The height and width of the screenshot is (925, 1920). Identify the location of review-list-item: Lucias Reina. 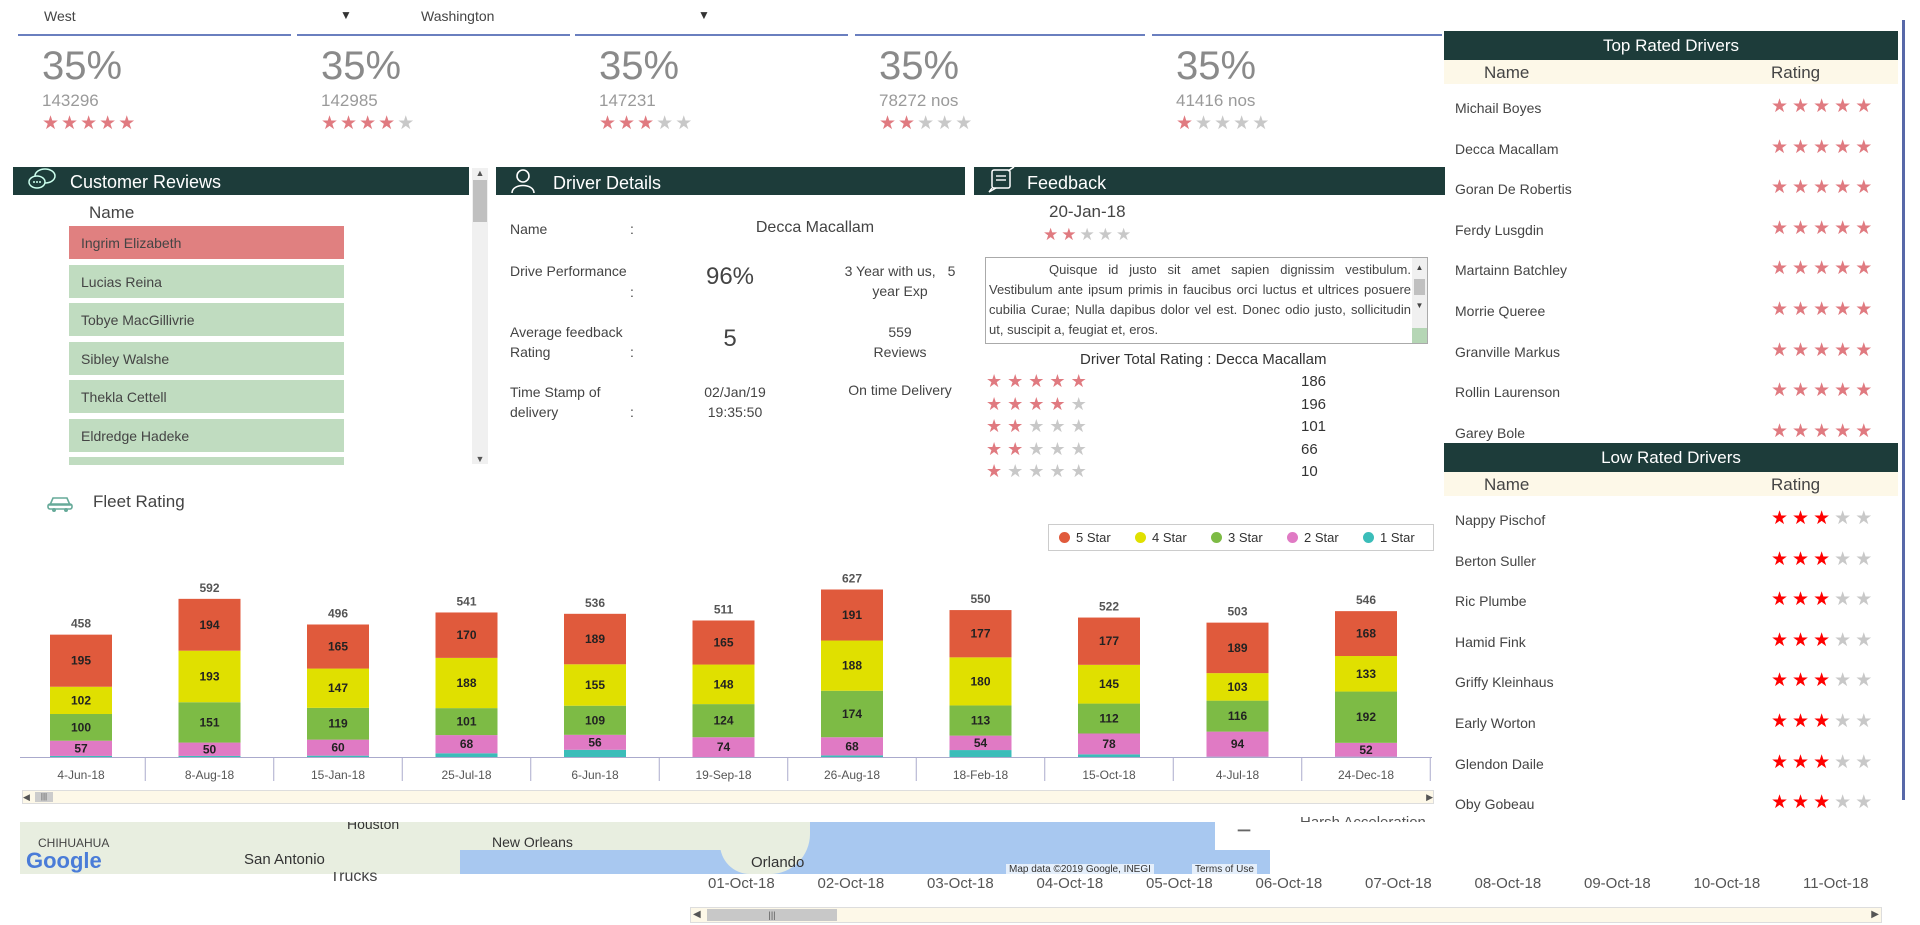
(206, 282).